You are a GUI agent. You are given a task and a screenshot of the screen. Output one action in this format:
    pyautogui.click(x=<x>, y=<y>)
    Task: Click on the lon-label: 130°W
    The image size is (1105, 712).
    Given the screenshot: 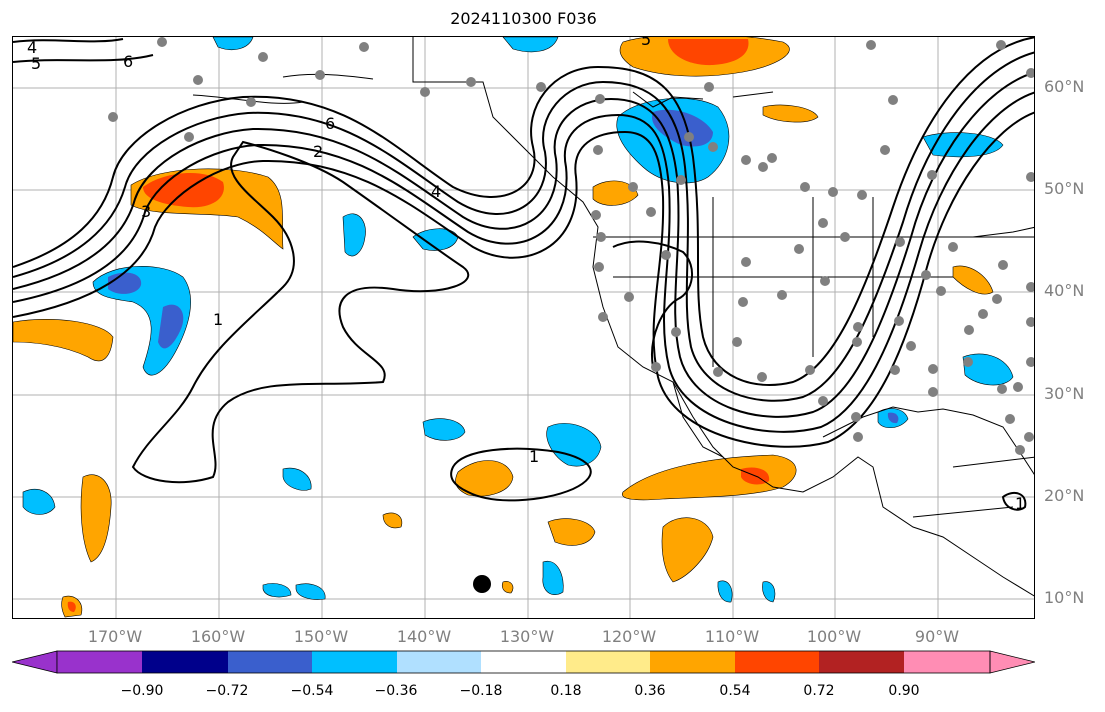 What is the action you would take?
    pyautogui.click(x=527, y=636)
    